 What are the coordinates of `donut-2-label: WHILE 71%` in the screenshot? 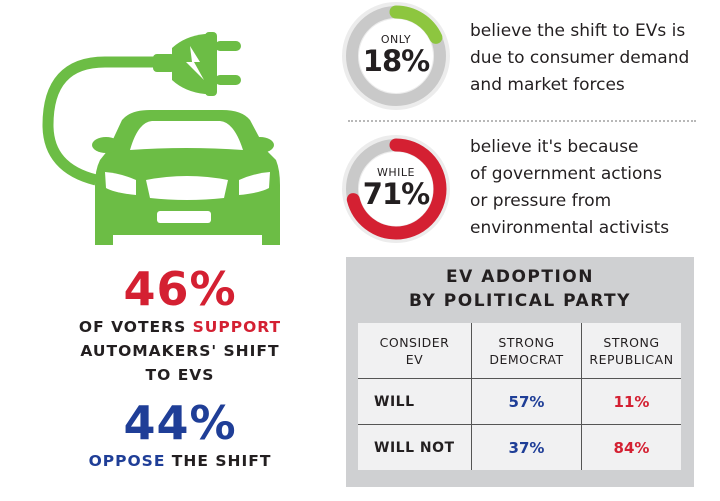 It's located at (396, 187).